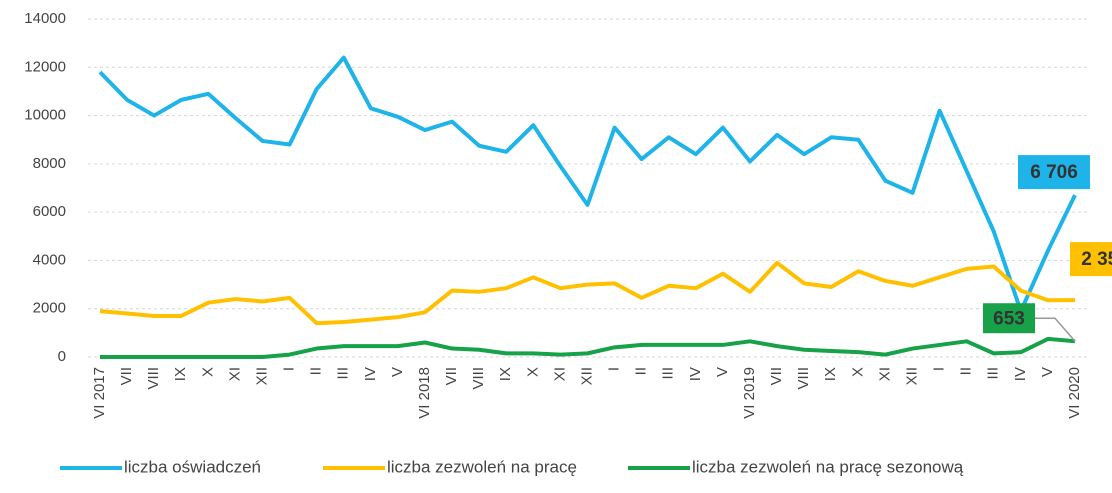  What do you see at coordinates (1074, 393) in the screenshot?
I see `x-tick-label: VI 2020` at bounding box center [1074, 393].